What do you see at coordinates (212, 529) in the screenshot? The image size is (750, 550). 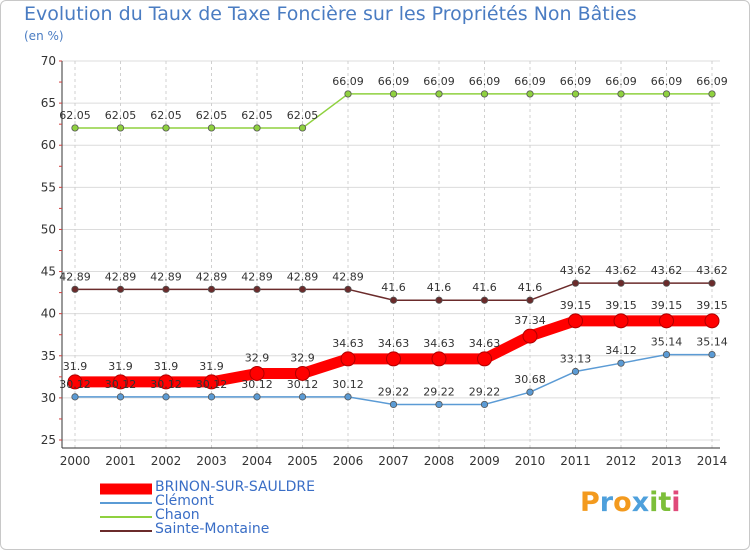 I see `legend-label-sainte-montaine: Sainte-Montaine` at bounding box center [212, 529].